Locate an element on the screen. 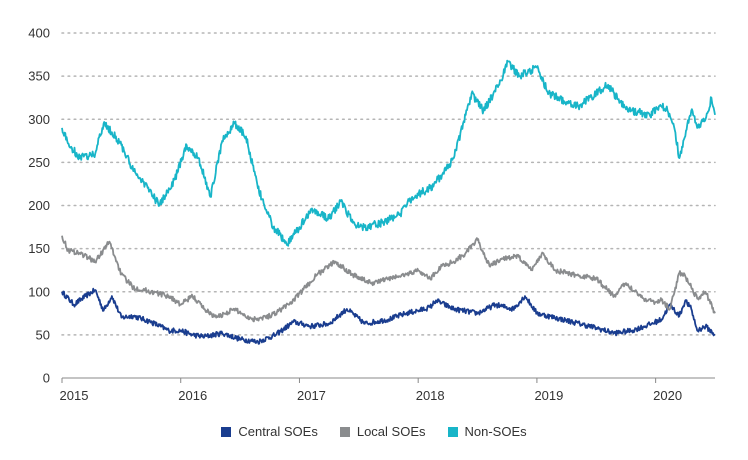 The height and width of the screenshot is (460, 748). legend-label-local-soes: Local SOEs is located at coordinates (391, 431).